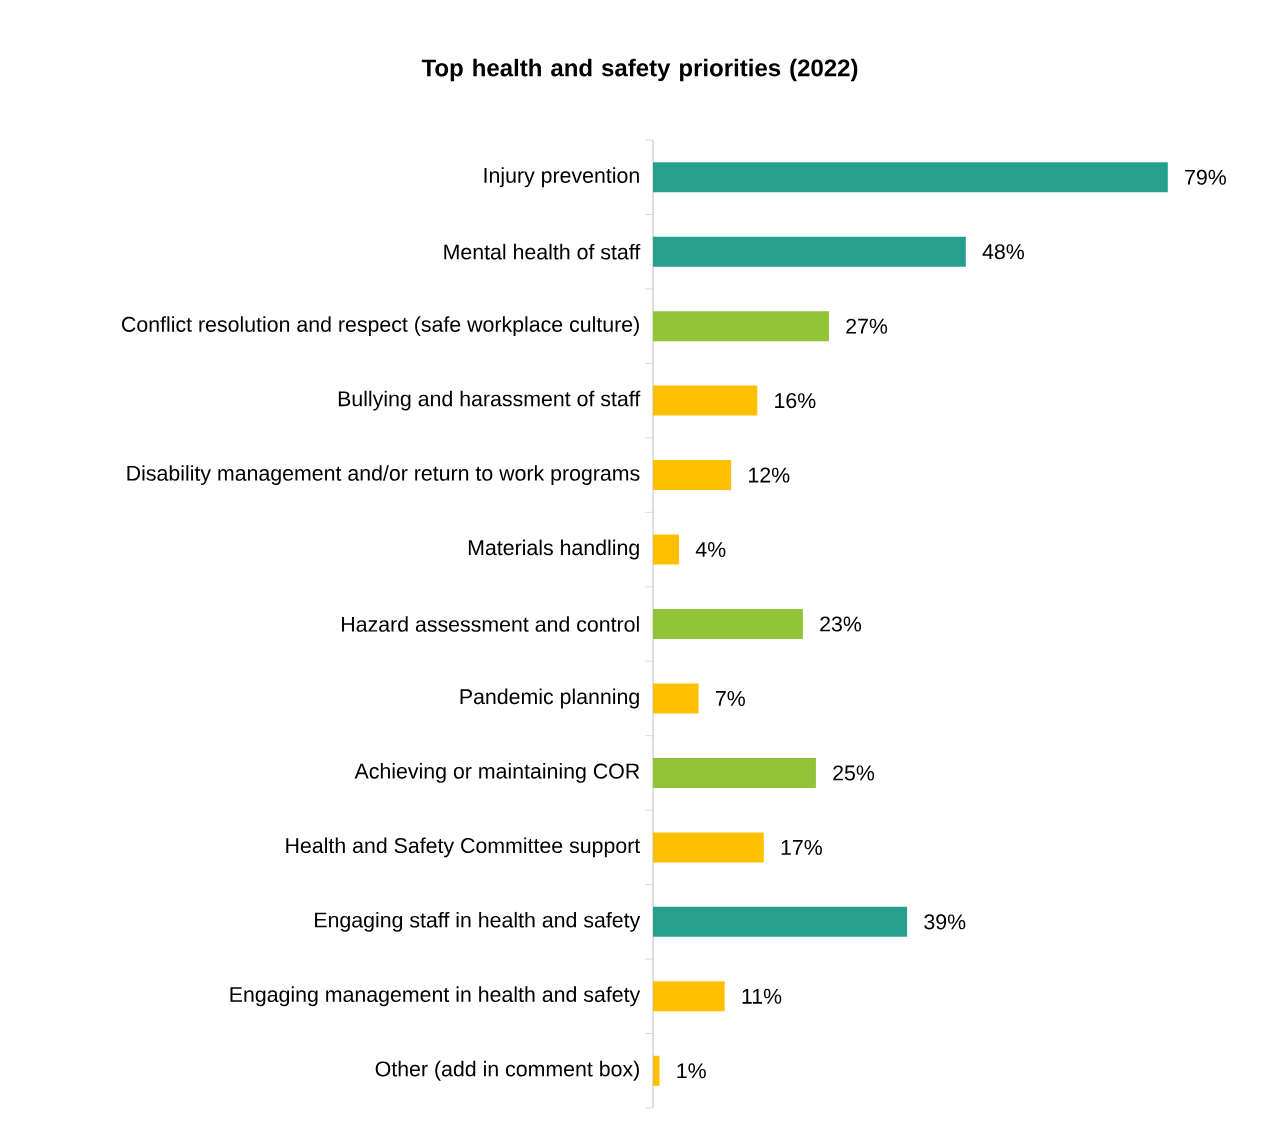  I want to click on data-label: 11%, so click(762, 996).